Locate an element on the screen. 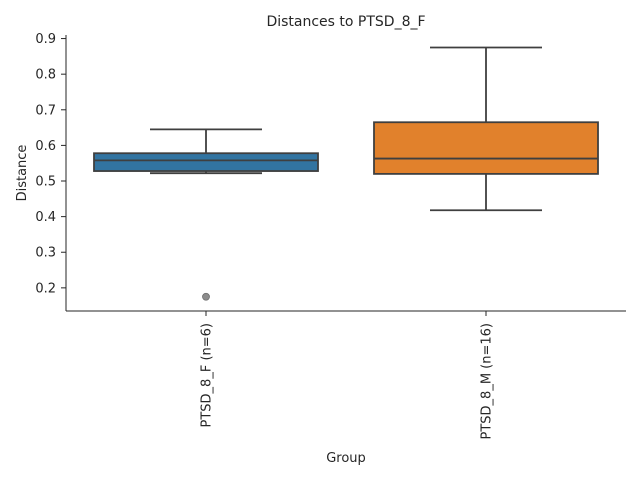 The image size is (640, 480). y-axis-label: Distance is located at coordinates (22, 173).